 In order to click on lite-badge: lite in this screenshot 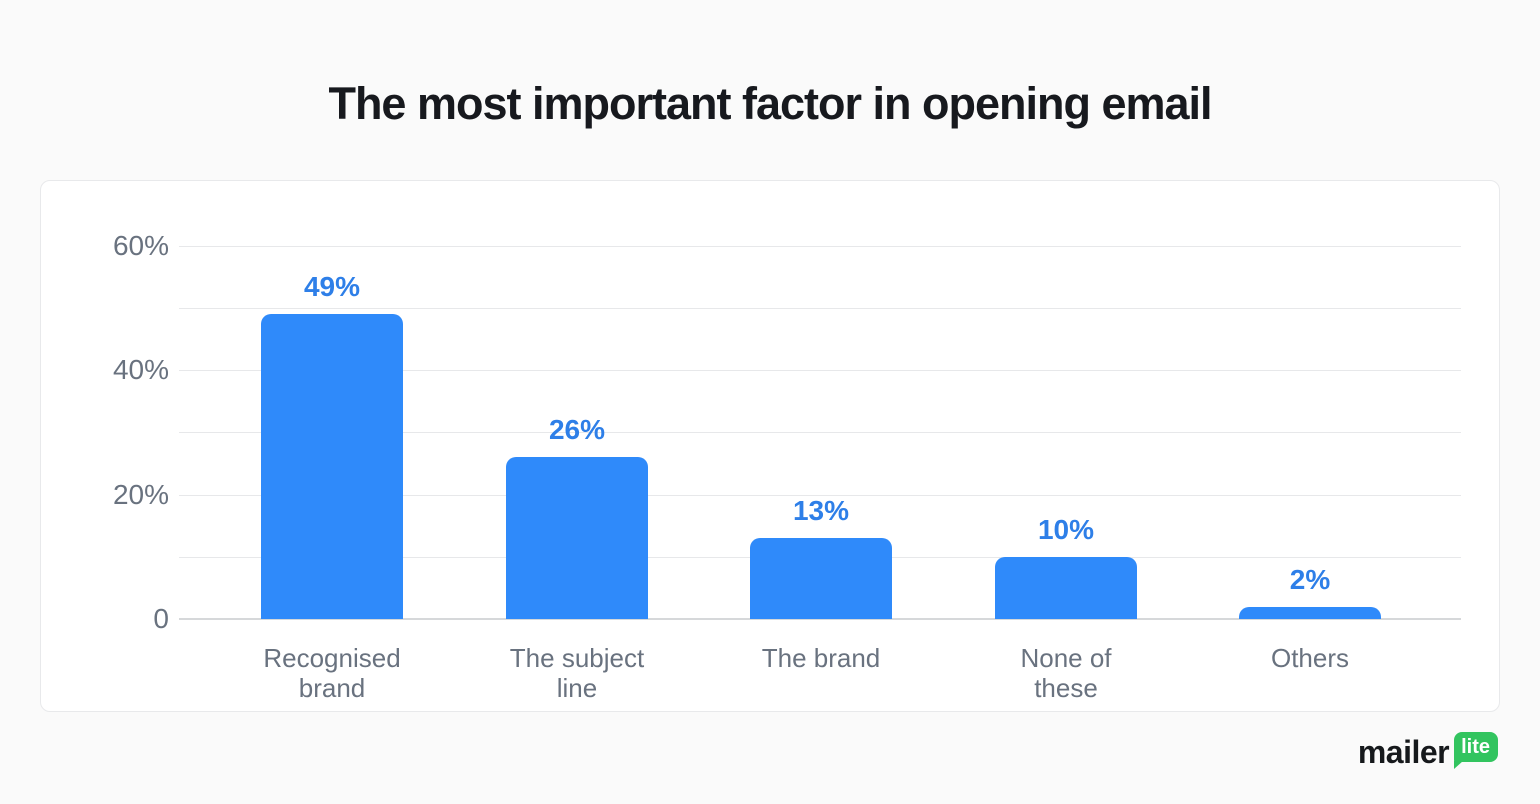, I will do `click(1476, 750)`.